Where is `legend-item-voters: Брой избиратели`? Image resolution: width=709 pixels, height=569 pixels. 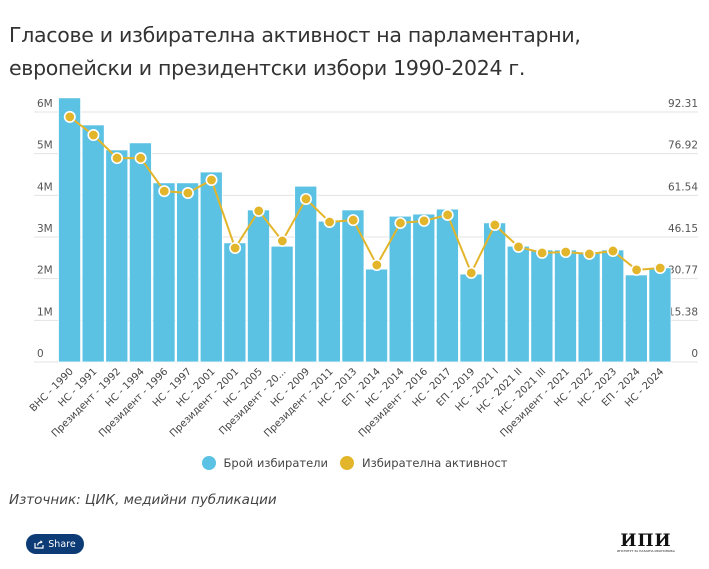 legend-item-voters: Брой избиратели is located at coordinates (264, 463).